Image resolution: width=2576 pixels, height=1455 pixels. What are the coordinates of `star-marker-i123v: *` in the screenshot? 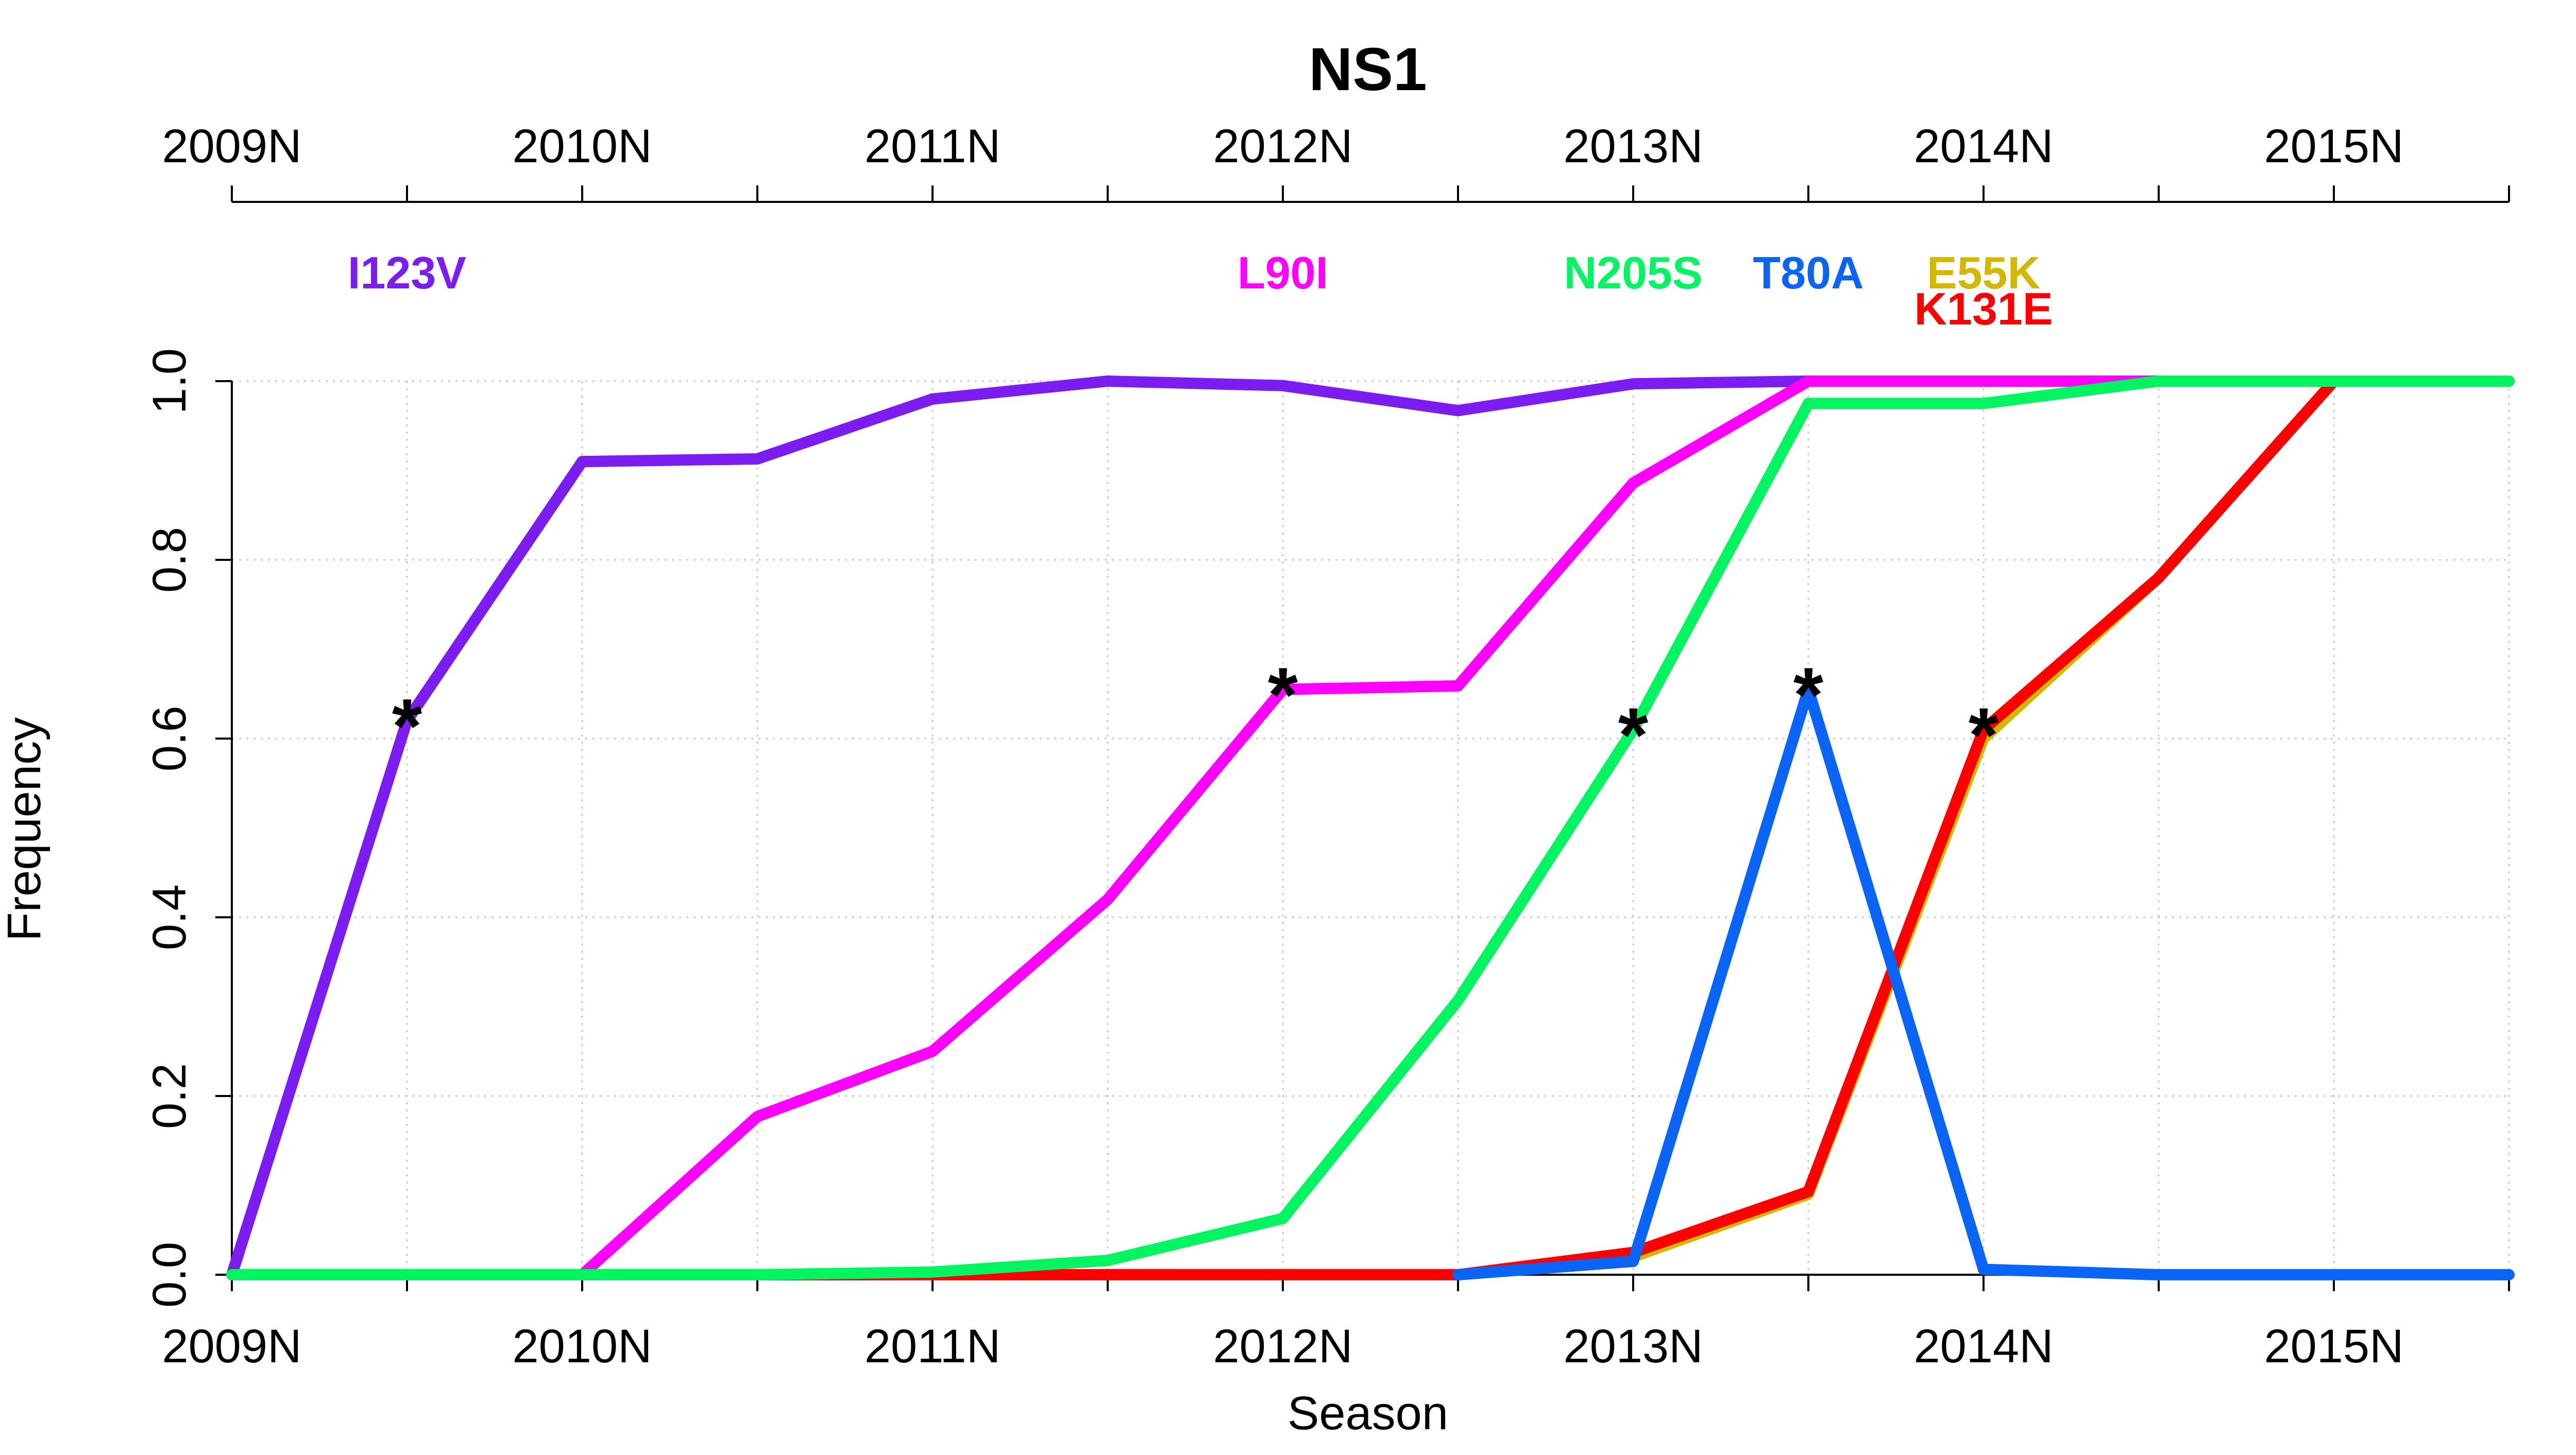 It's located at (407, 725).